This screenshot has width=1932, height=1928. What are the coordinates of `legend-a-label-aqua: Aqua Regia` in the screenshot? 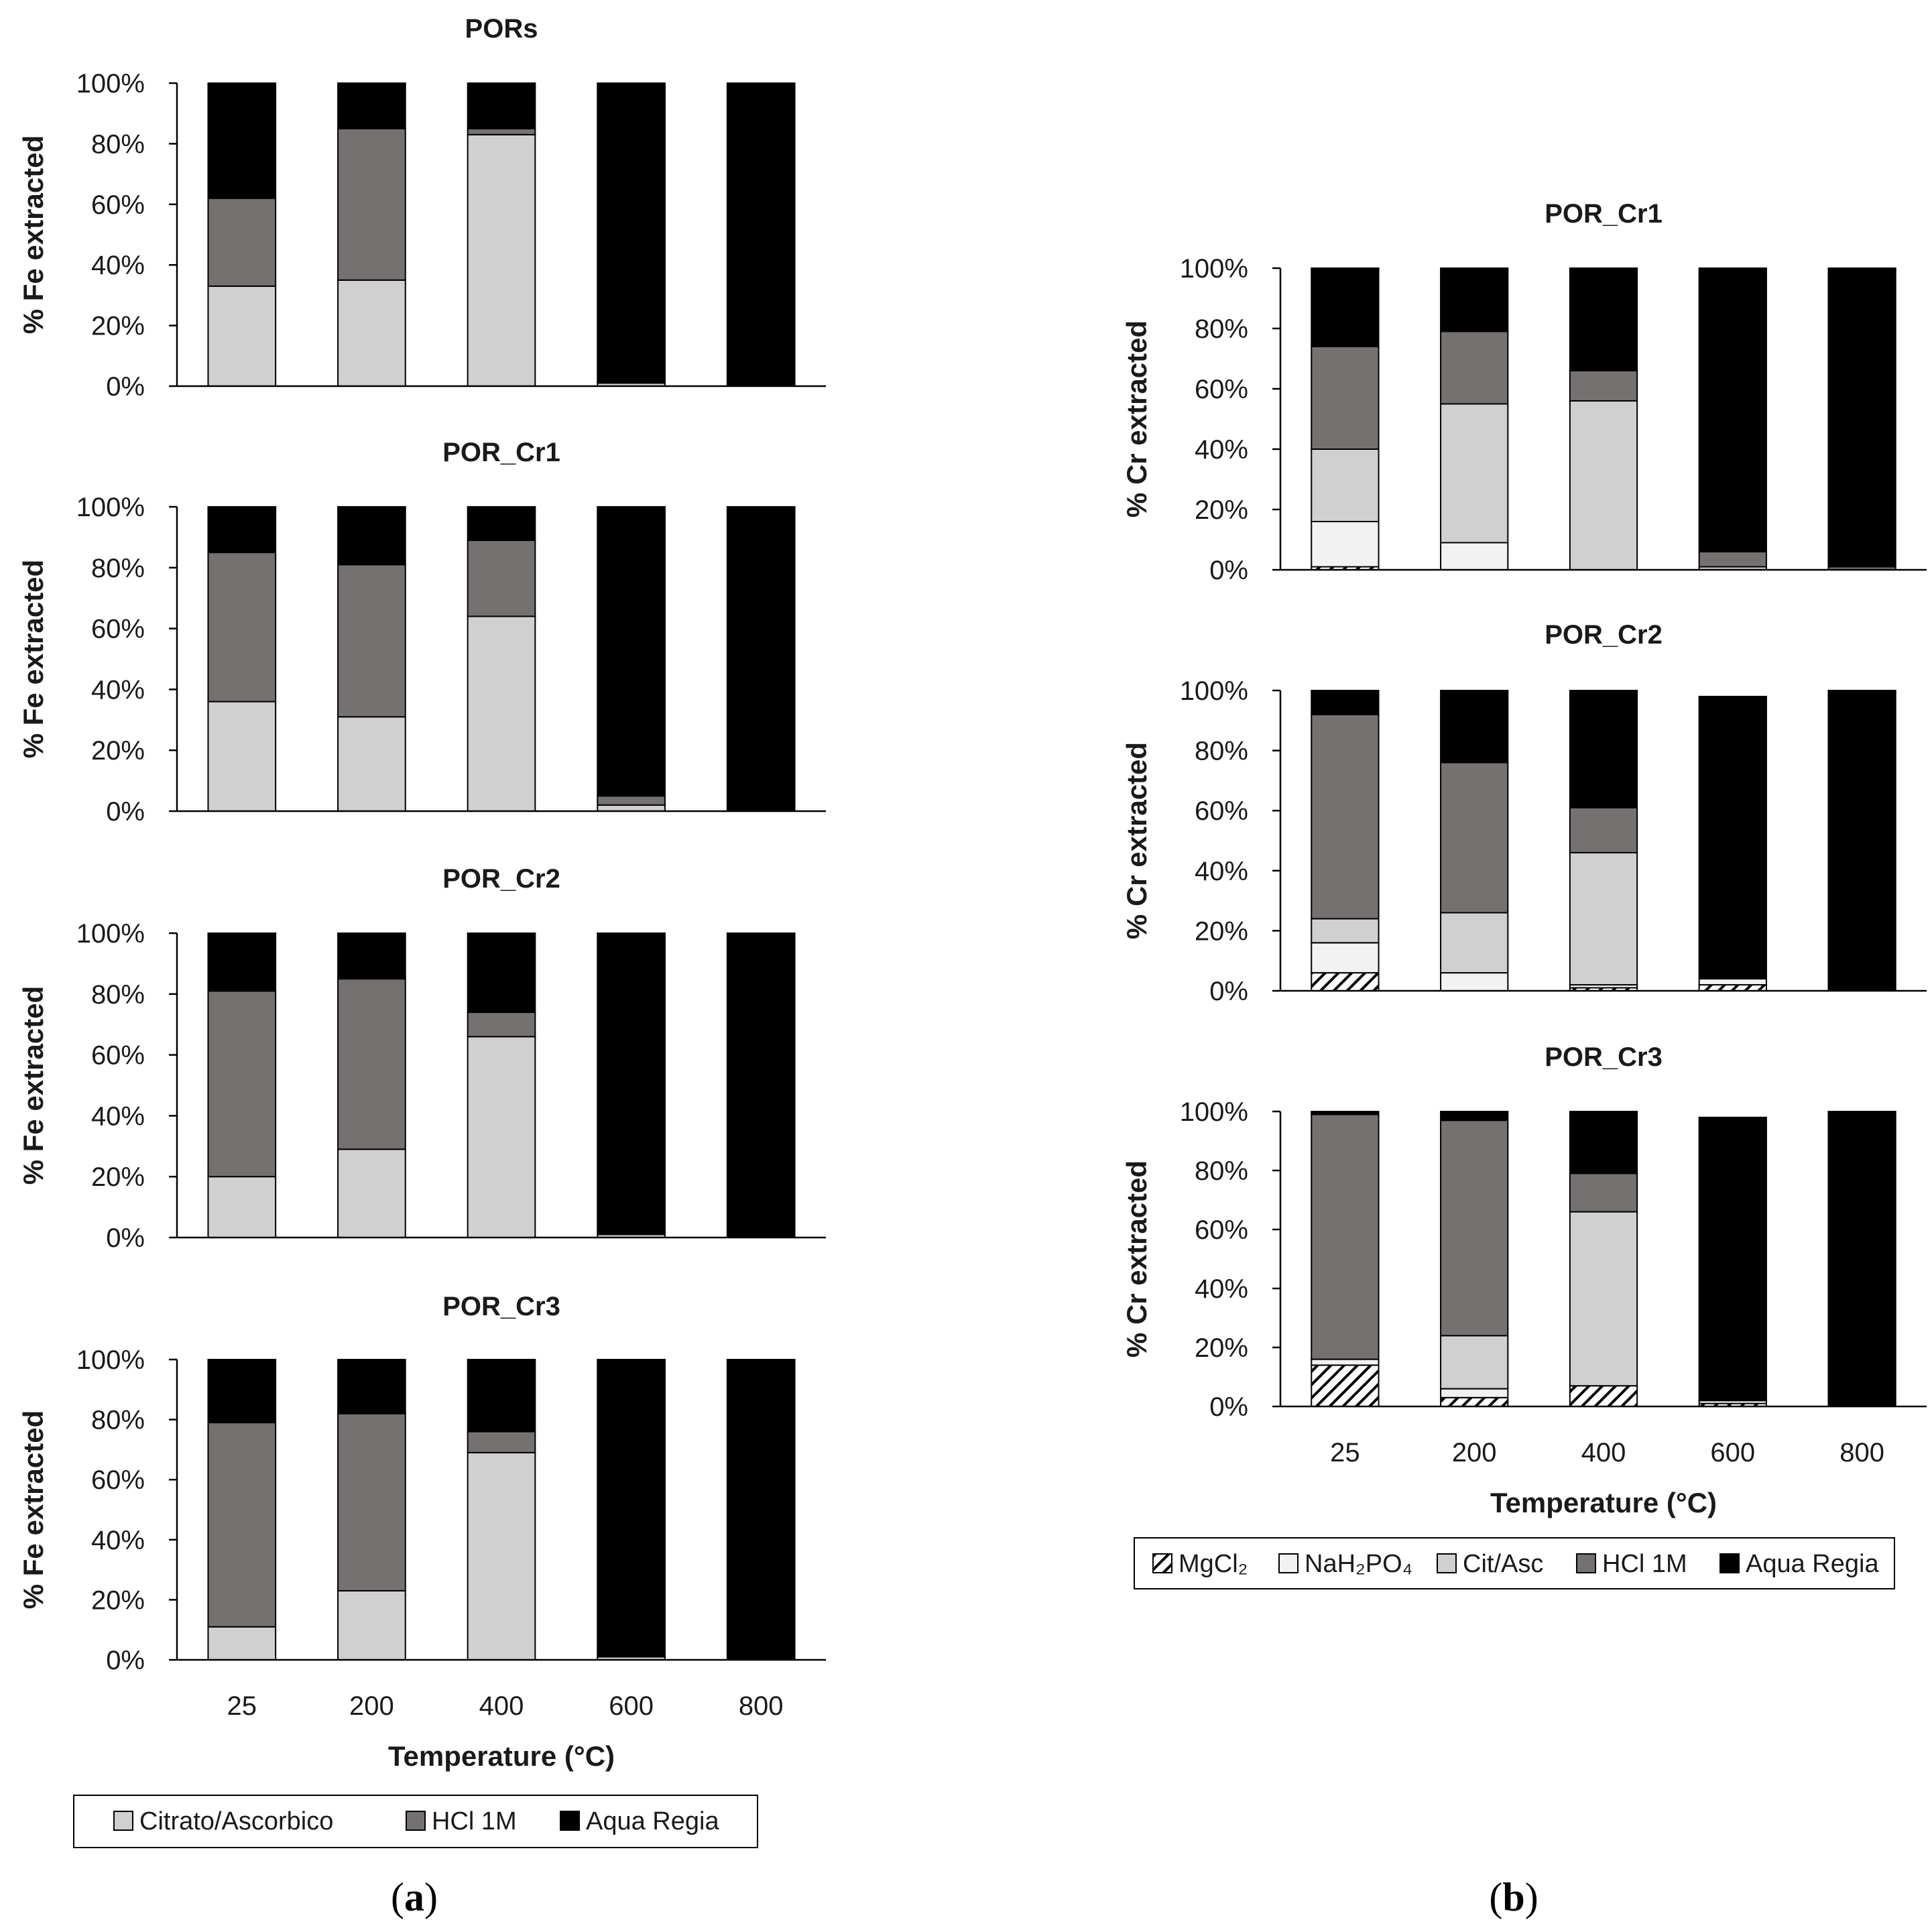 It's located at (652, 1821).